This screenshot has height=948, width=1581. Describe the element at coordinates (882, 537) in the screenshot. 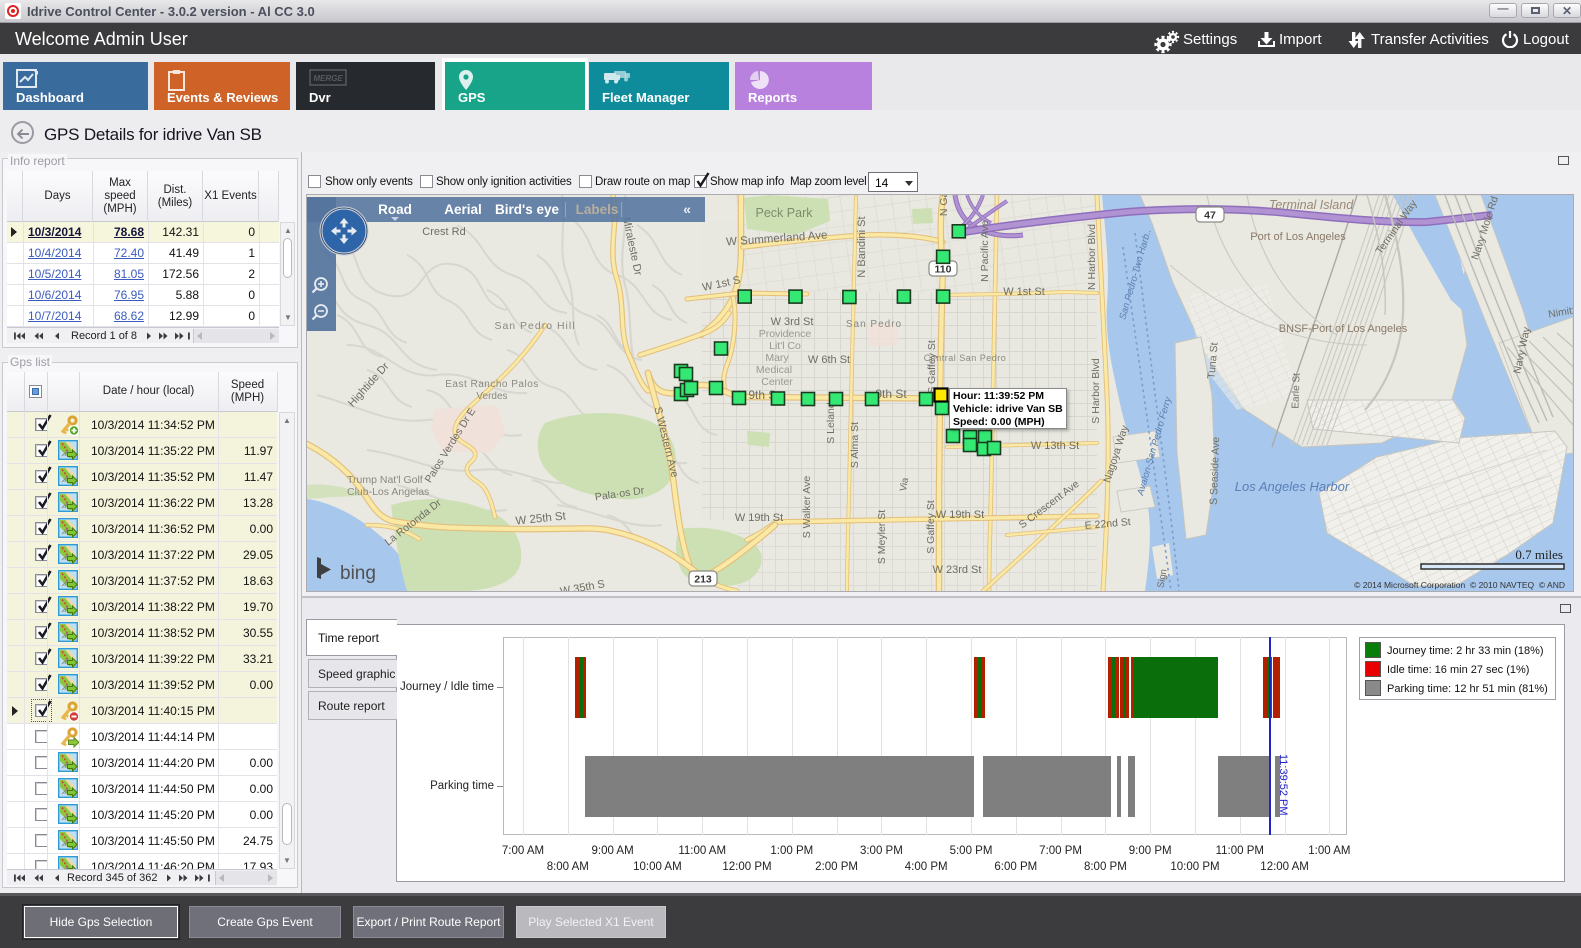

I see `svg-text: S Meyler St` at that location.